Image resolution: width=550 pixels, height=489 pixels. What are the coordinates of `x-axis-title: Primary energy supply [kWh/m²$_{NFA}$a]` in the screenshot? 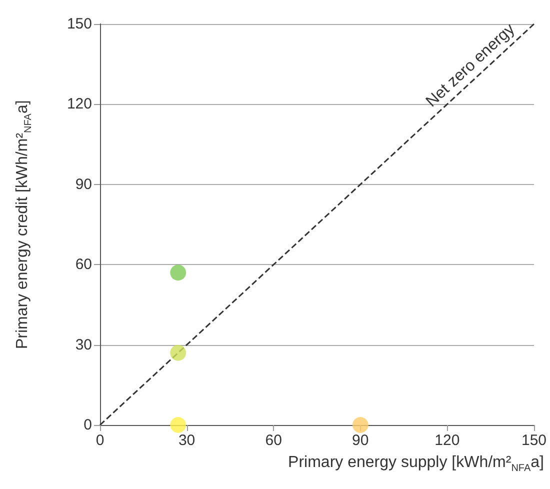 It's located at (416, 464).